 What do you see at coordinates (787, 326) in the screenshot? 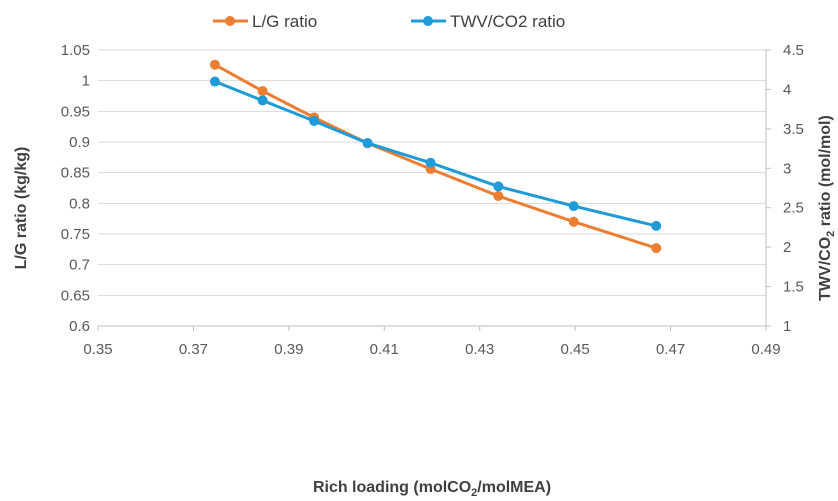
I see `y-right-tick-label: 1` at bounding box center [787, 326].